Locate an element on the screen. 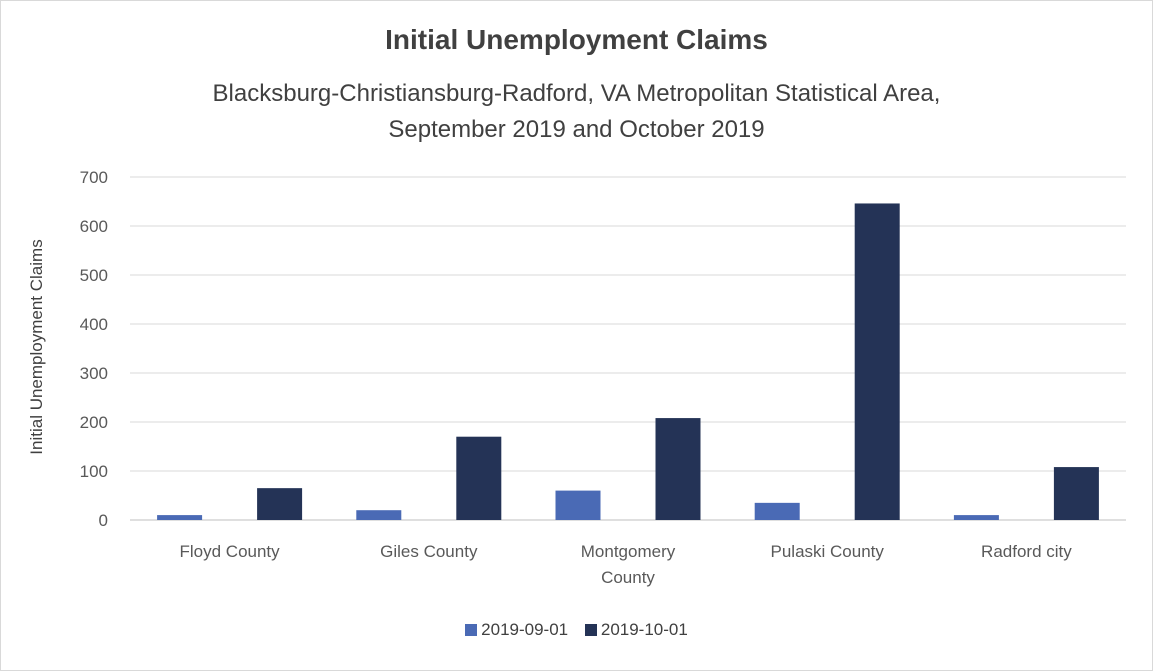  legend-item-series-2: 2019-10-01 is located at coordinates (636, 630).